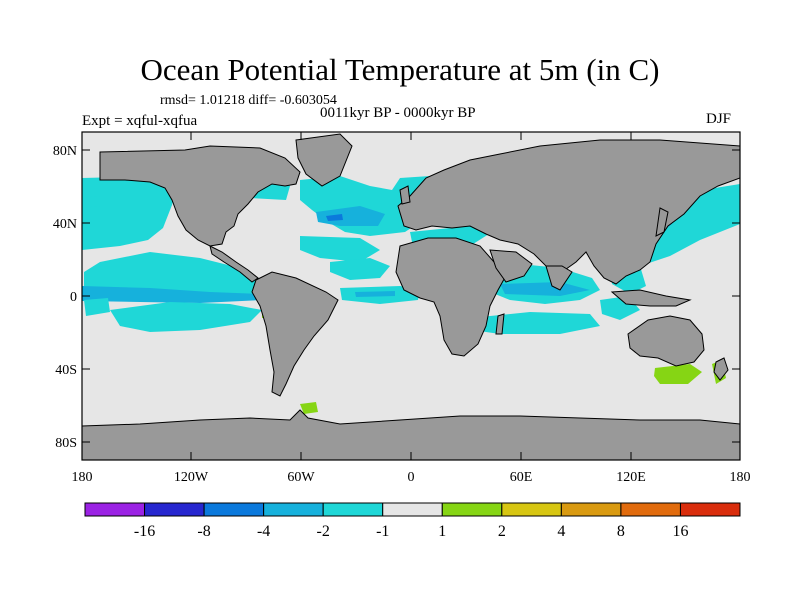 Image resolution: width=800 pixels, height=600 pixels. Describe the element at coordinates (203, 531) in the screenshot. I see `colorbar-label: -8` at that location.